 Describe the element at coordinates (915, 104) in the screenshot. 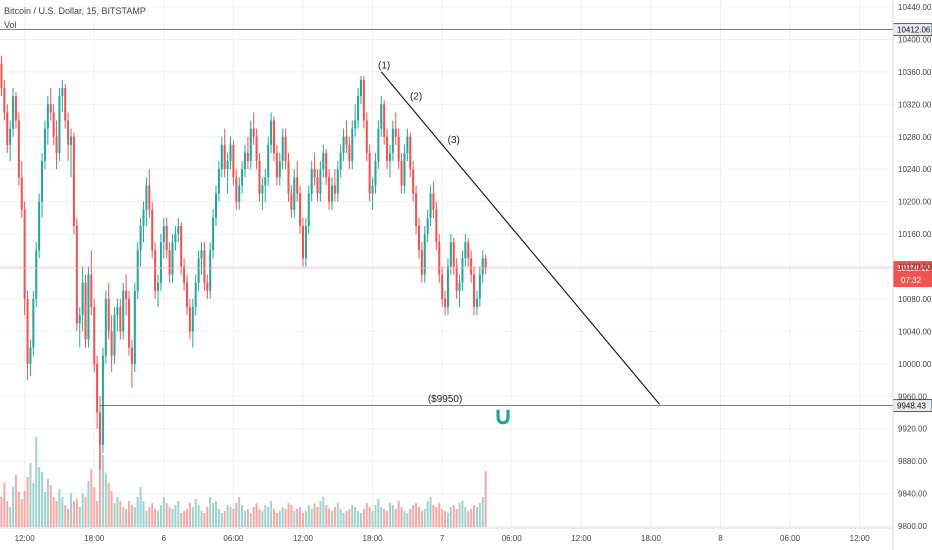

I see `price-tick-label: 10320.00` at that location.